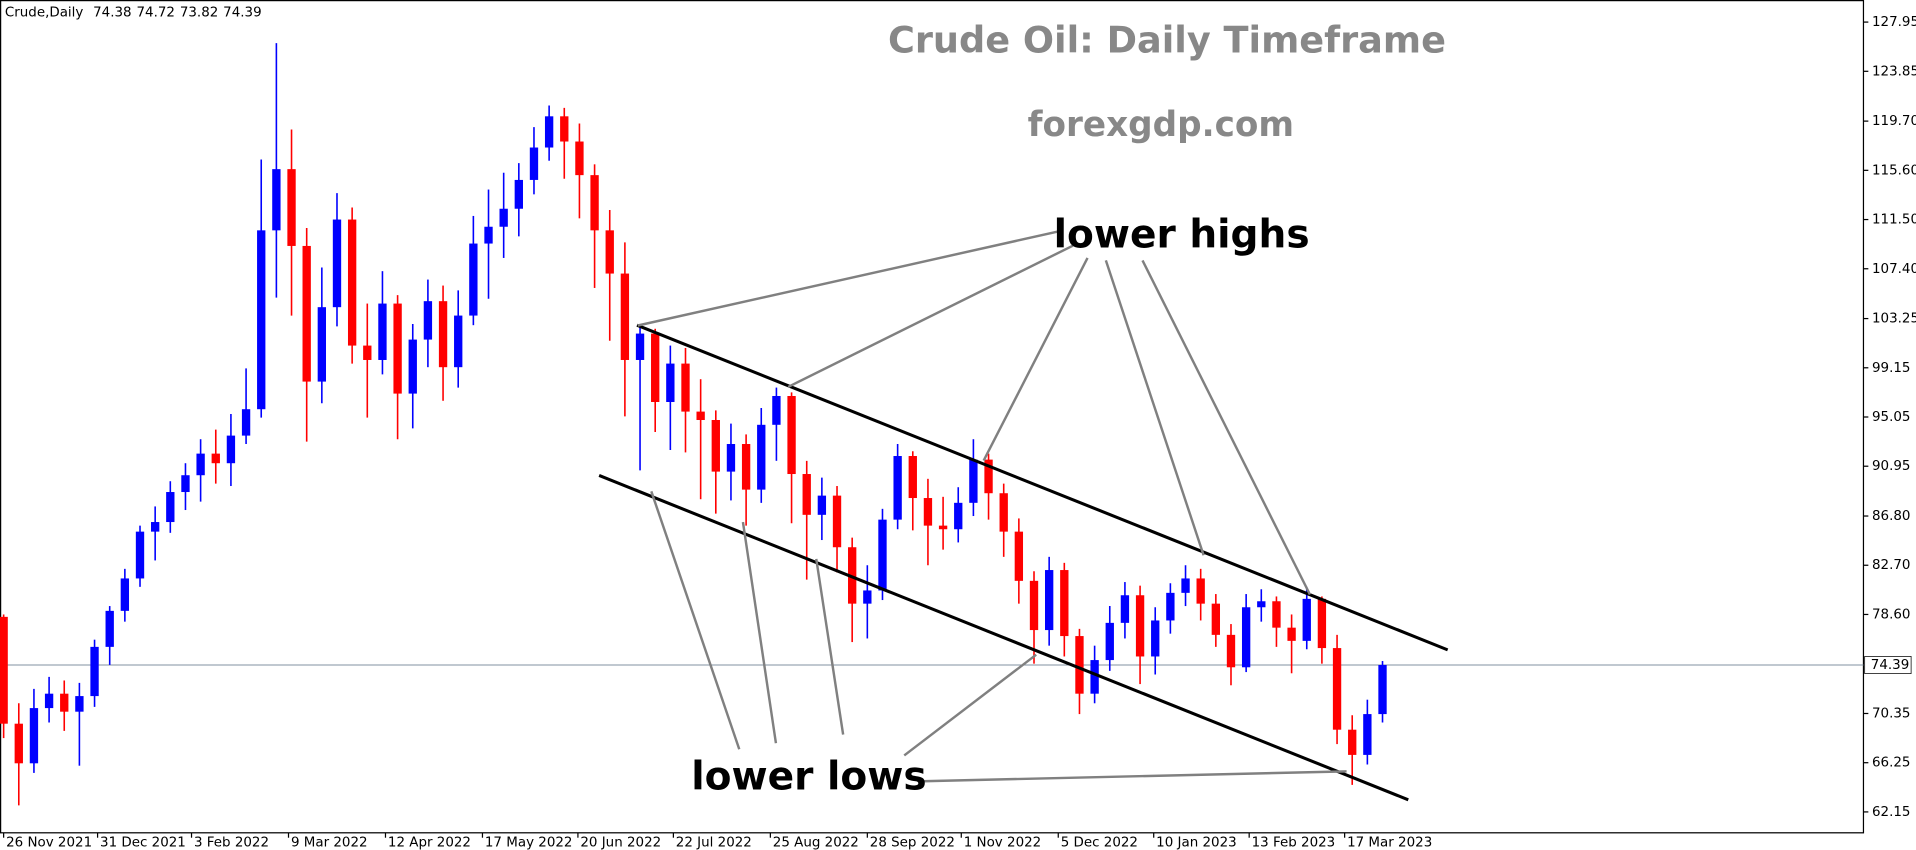 This screenshot has width=1916, height=850. What do you see at coordinates (1894, 71) in the screenshot?
I see `y-tick-label: 123.85` at bounding box center [1894, 71].